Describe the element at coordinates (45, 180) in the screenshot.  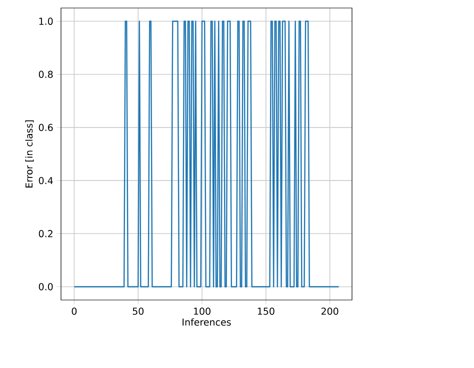
I see `y-tick-label: 0.4` at that location.